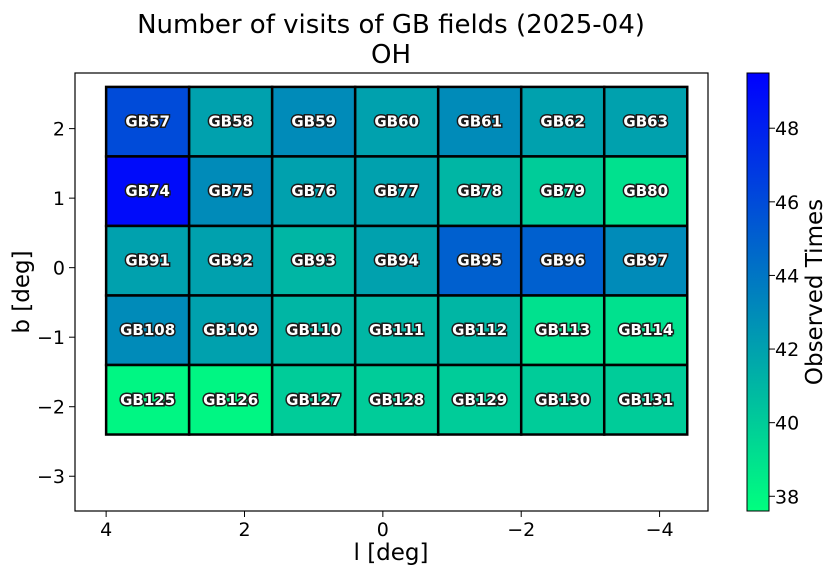  Describe the element at coordinates (479, 400) in the screenshot. I see `field-label: GB129` at that location.